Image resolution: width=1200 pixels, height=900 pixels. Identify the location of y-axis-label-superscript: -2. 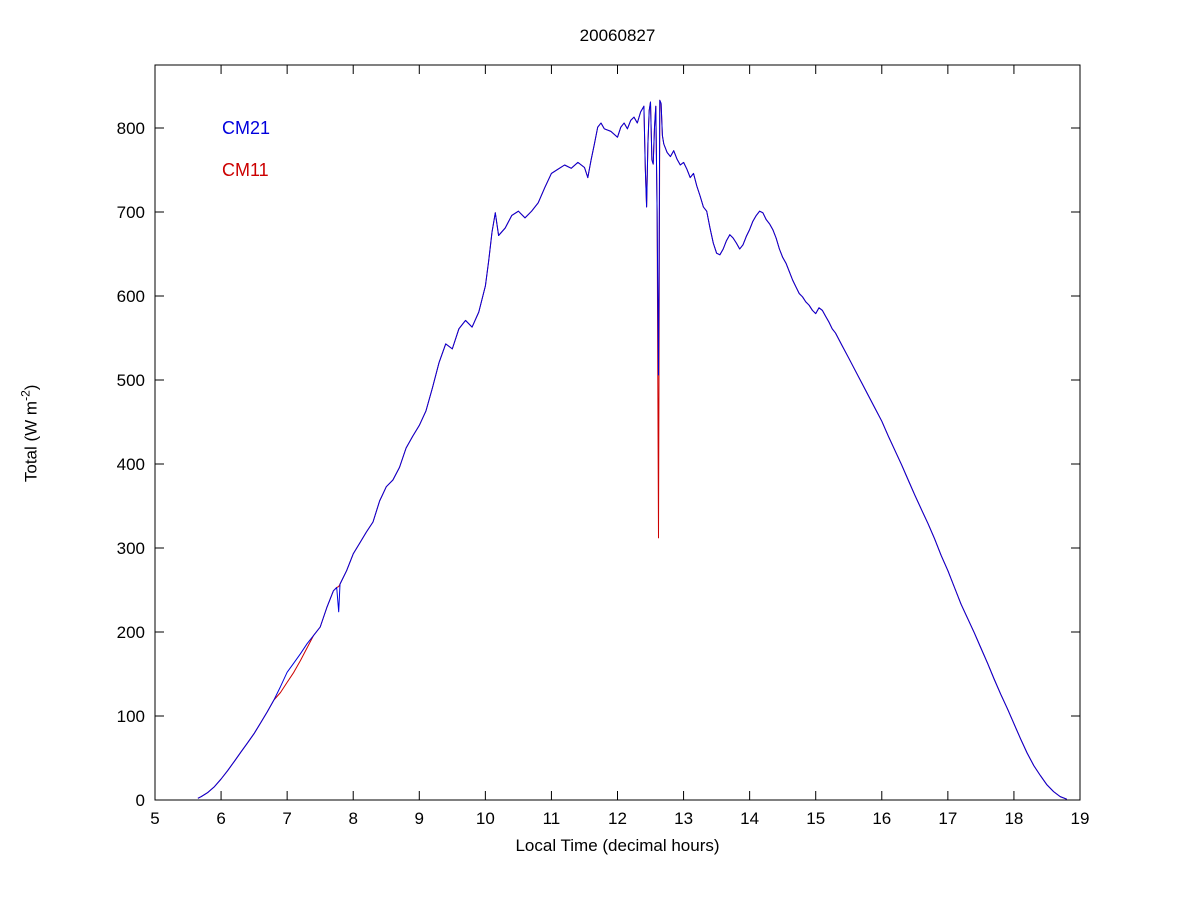
(25, 395).